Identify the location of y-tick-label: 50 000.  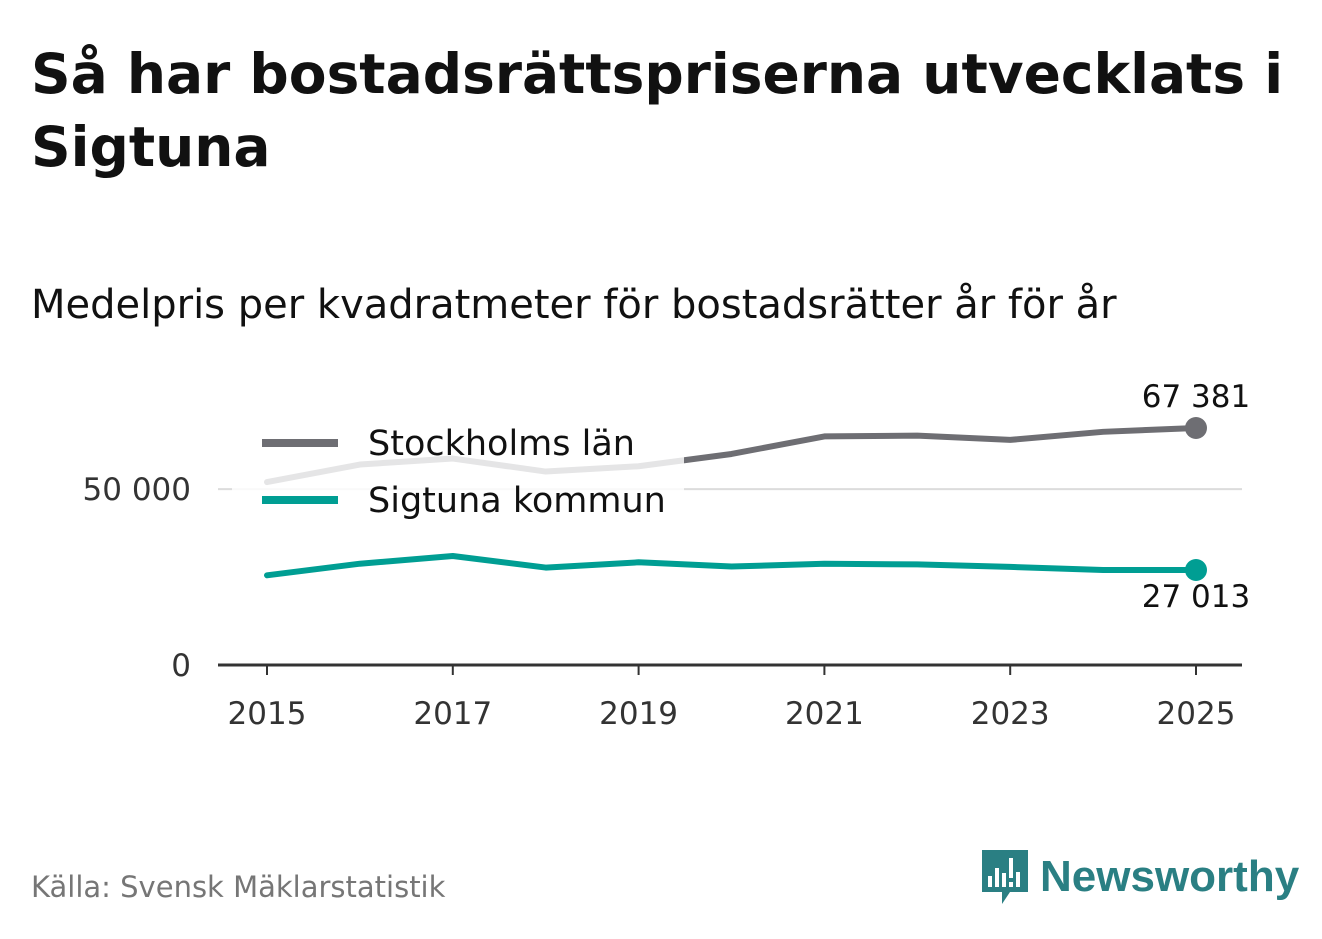
(137, 490).